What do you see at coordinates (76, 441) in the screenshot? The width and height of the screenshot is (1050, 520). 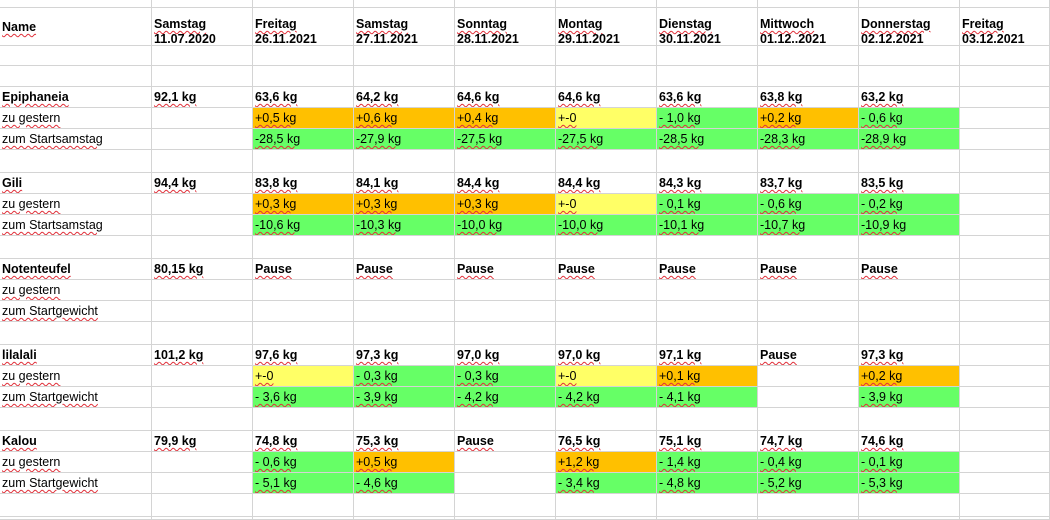 I see `person-name: Kalou` at bounding box center [76, 441].